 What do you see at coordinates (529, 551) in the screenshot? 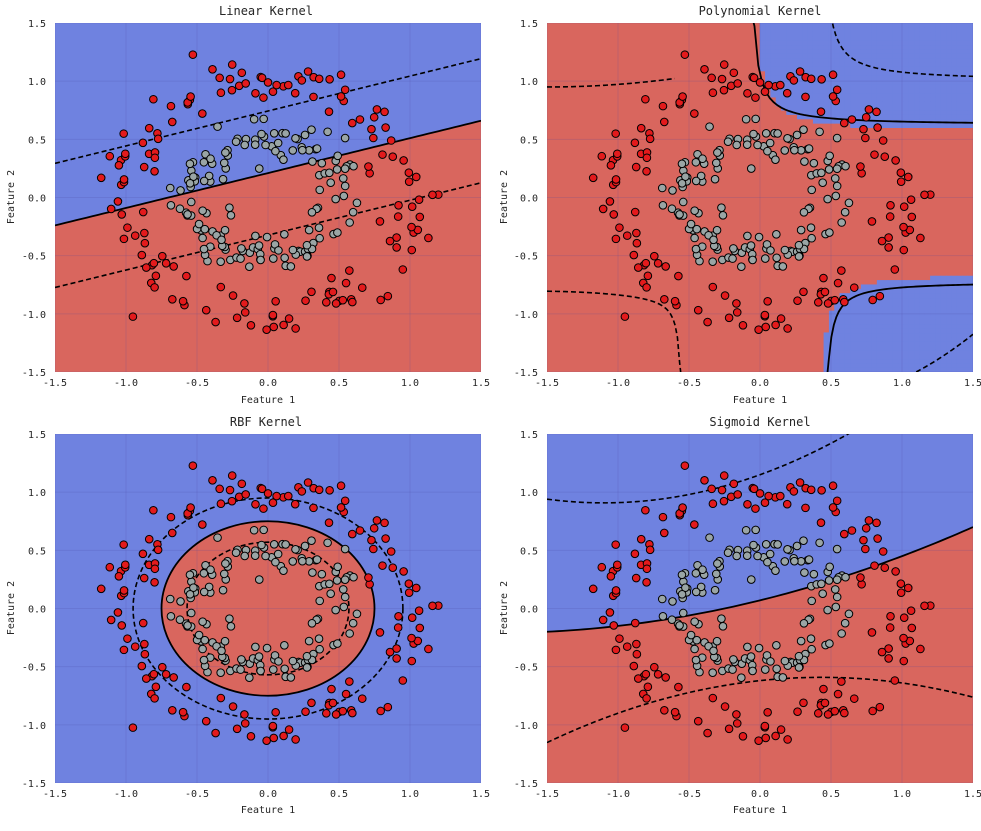
I see `y-tick-label: 0.5` at bounding box center [529, 551].